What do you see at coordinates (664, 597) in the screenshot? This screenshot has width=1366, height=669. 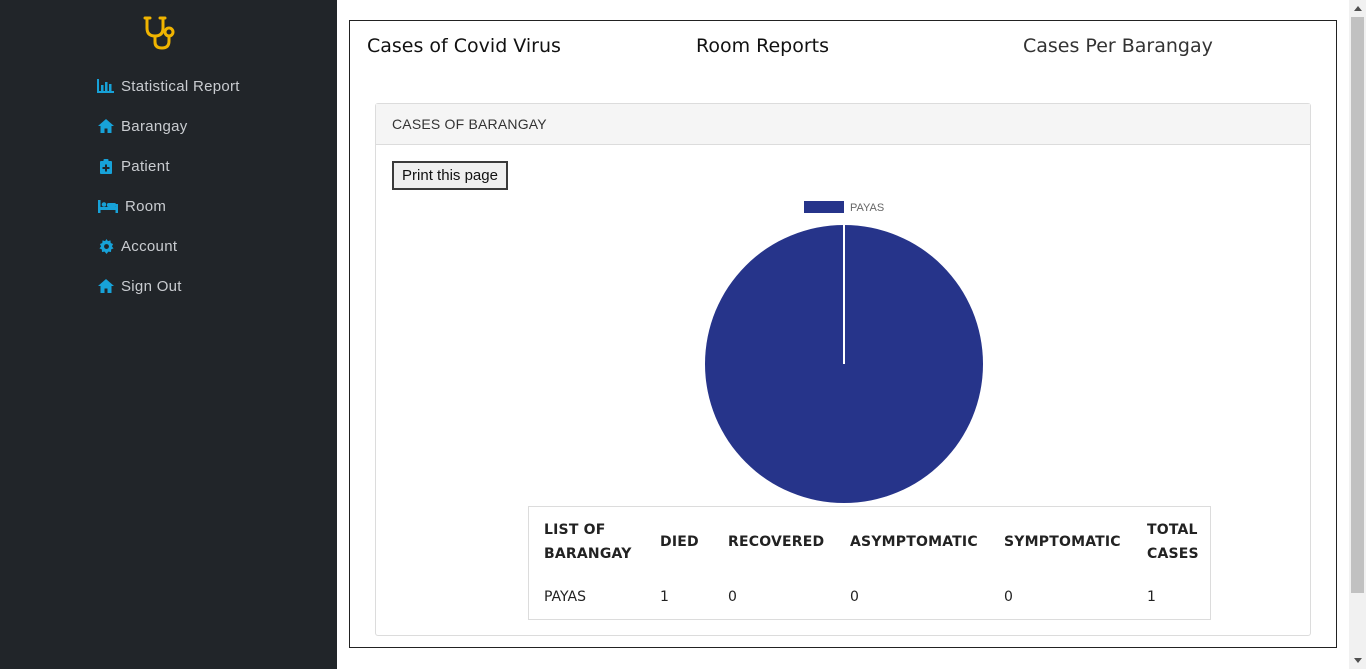 I see `cell-died: 1` at bounding box center [664, 597].